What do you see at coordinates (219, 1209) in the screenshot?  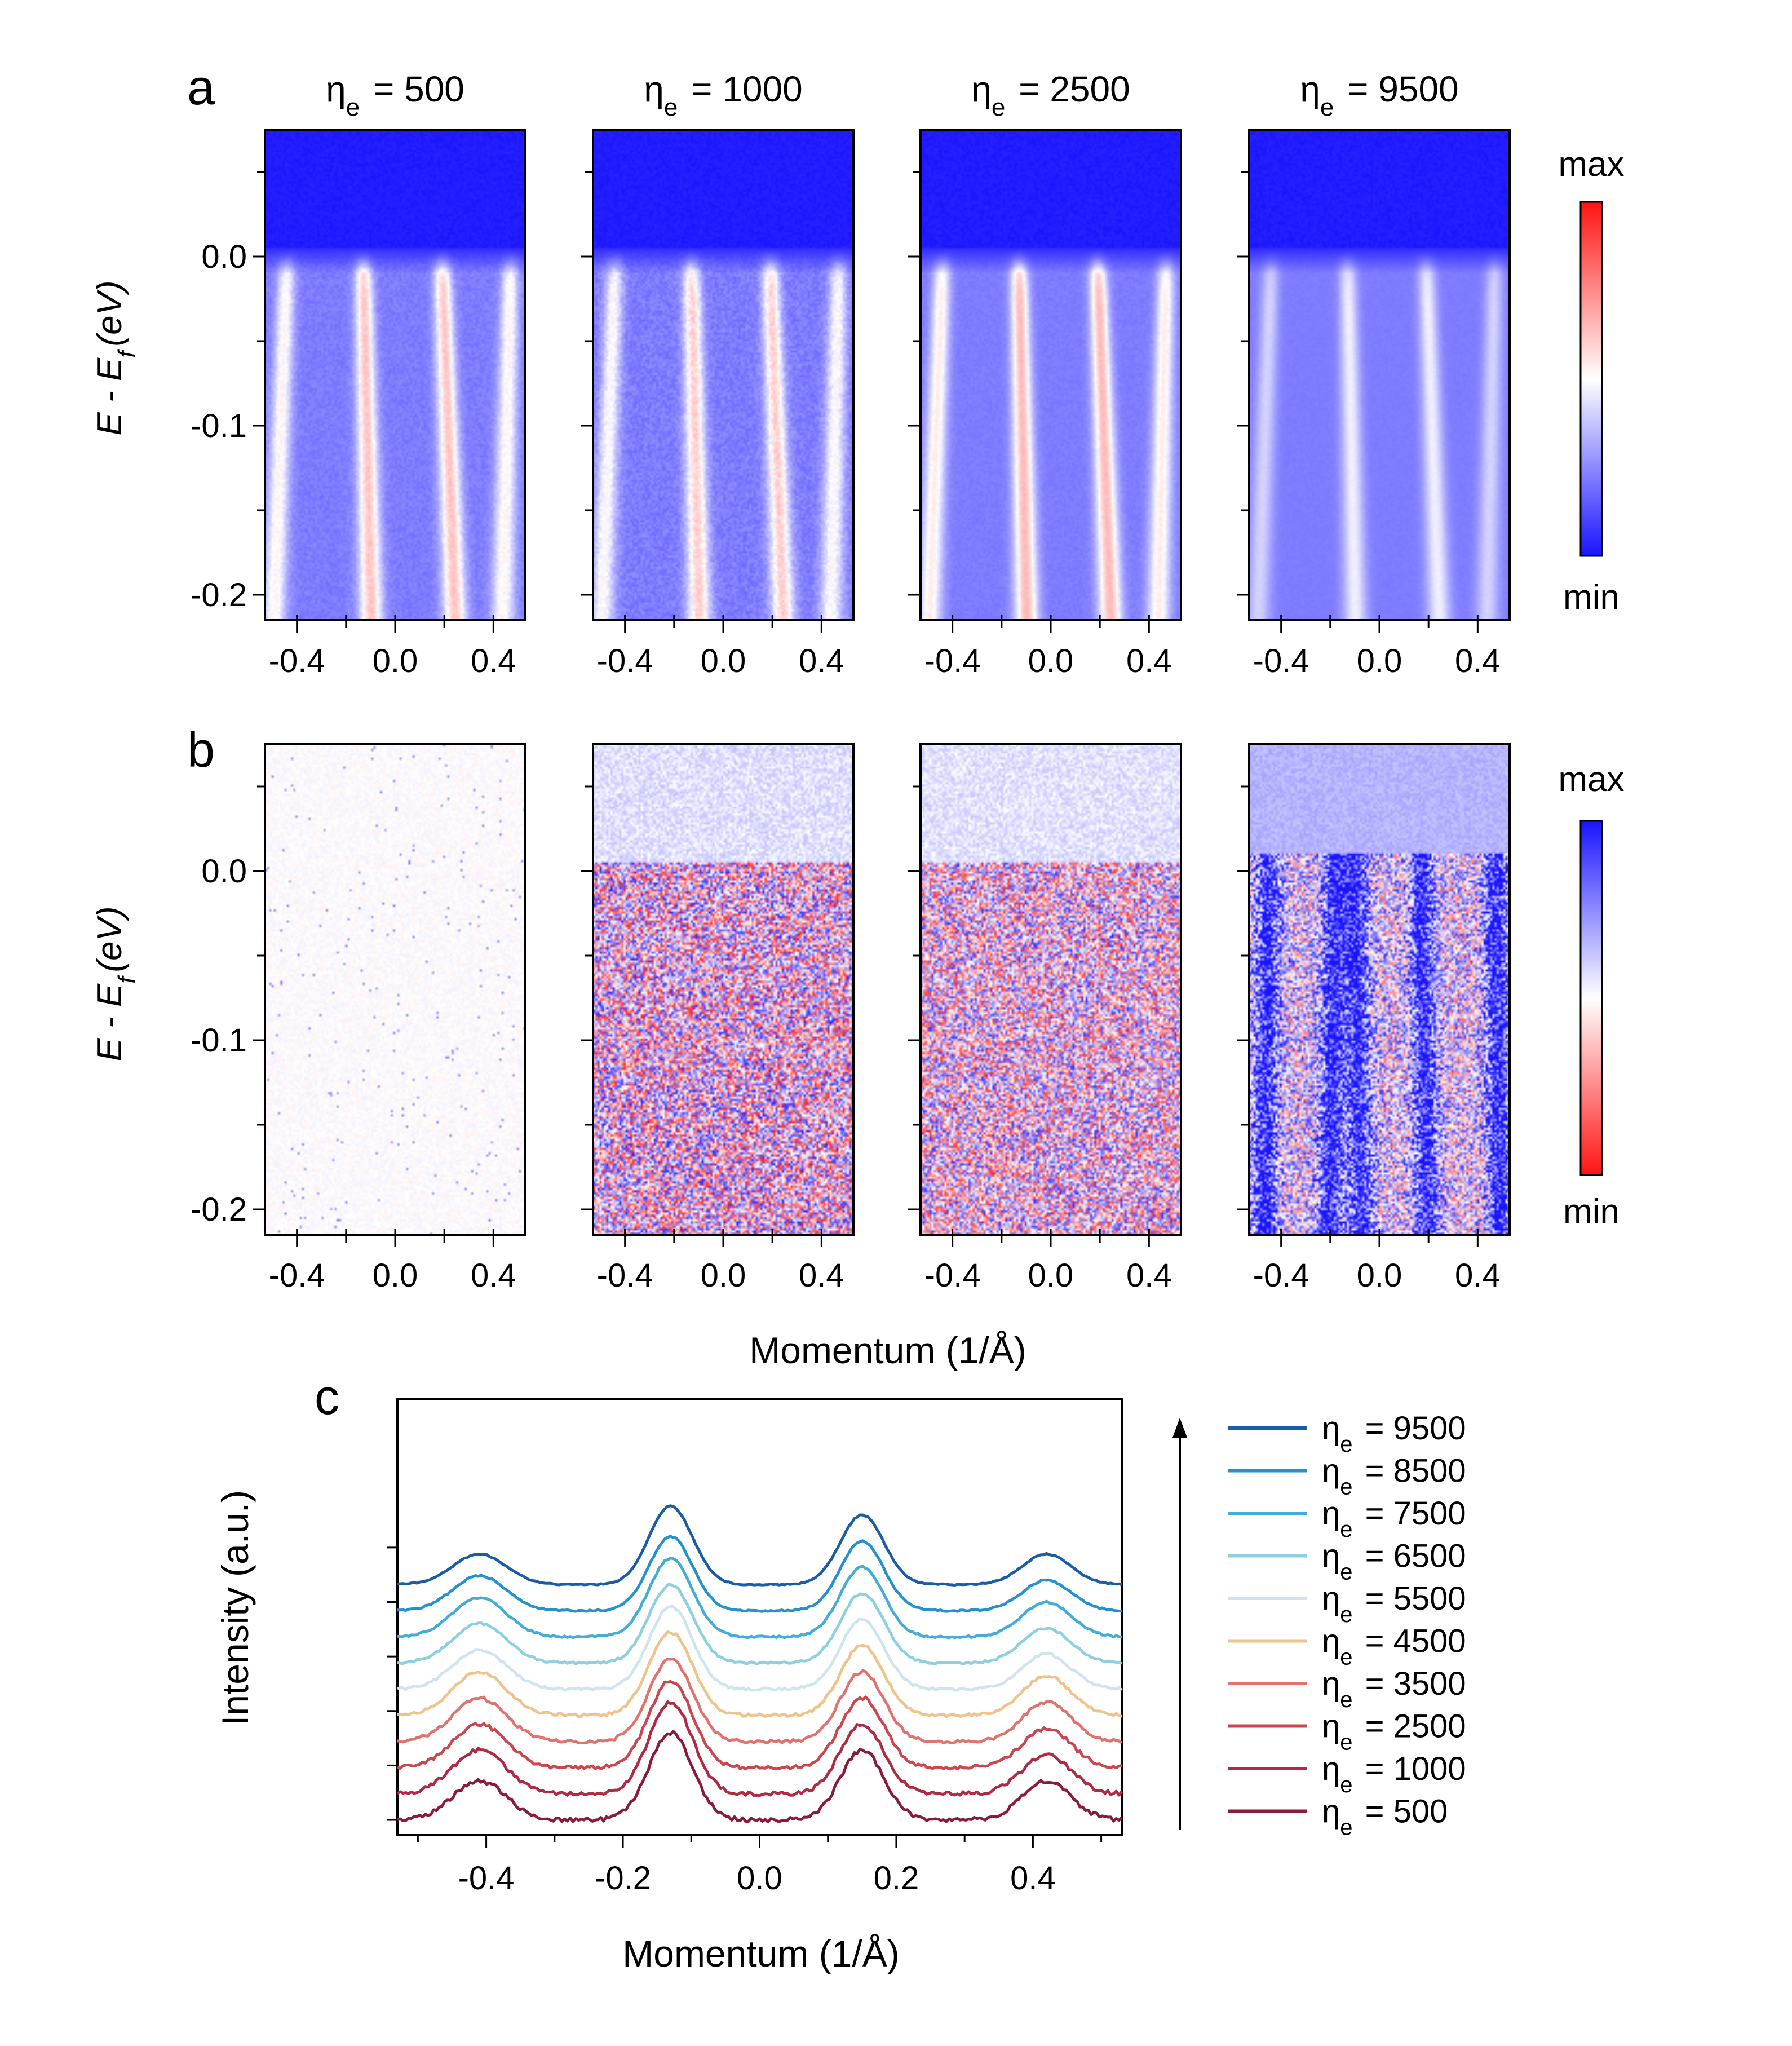 I see `b-ytick-label: -0.2` at bounding box center [219, 1209].